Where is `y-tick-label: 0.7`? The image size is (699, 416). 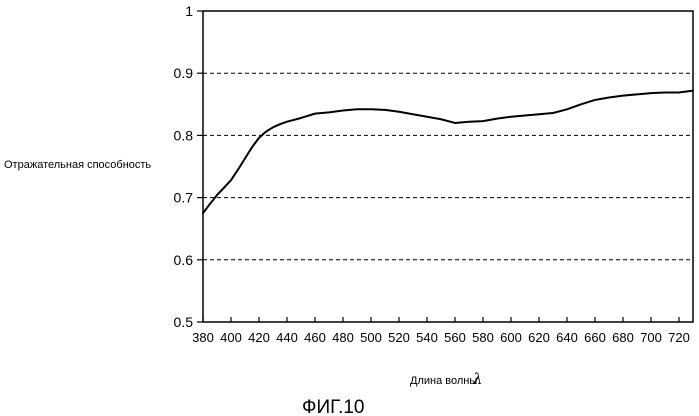
y-tick-label: 0.7 is located at coordinates (184, 198).